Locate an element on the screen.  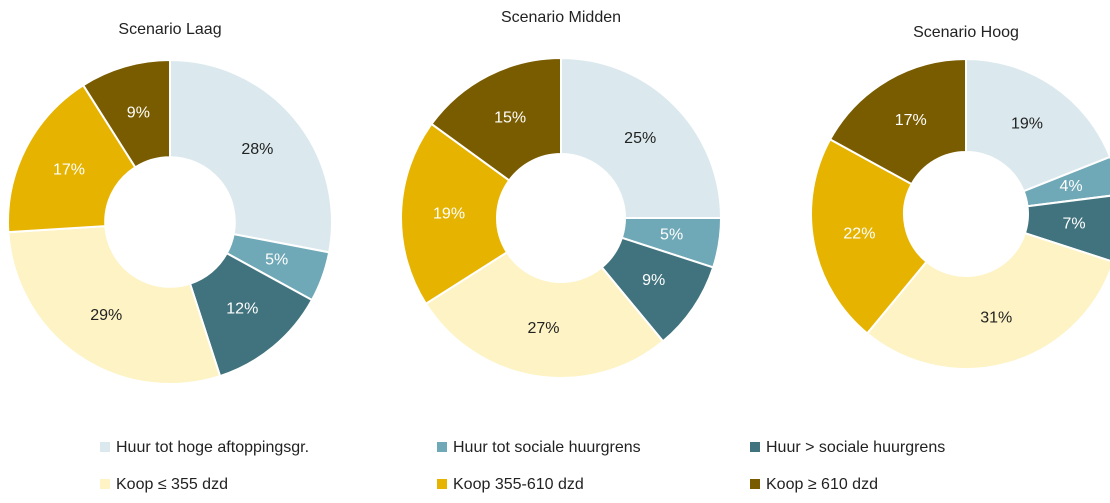
legend-label: Huur tot sociale huurgrens is located at coordinates (547, 447).